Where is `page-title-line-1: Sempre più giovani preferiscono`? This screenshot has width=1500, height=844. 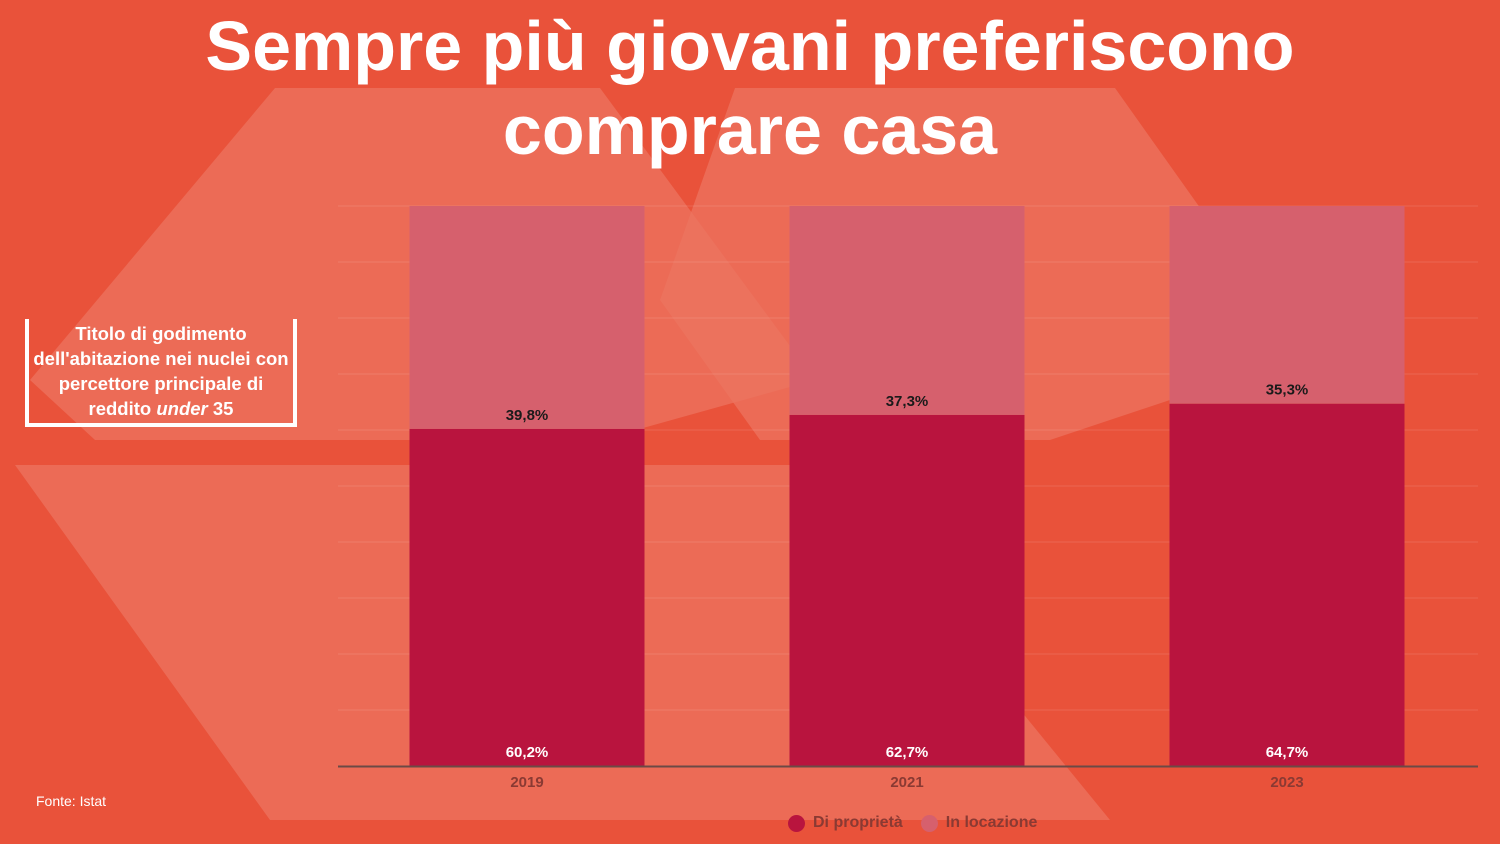
page-title-line-1: Sempre più giovani preferiscono is located at coordinates (750, 46).